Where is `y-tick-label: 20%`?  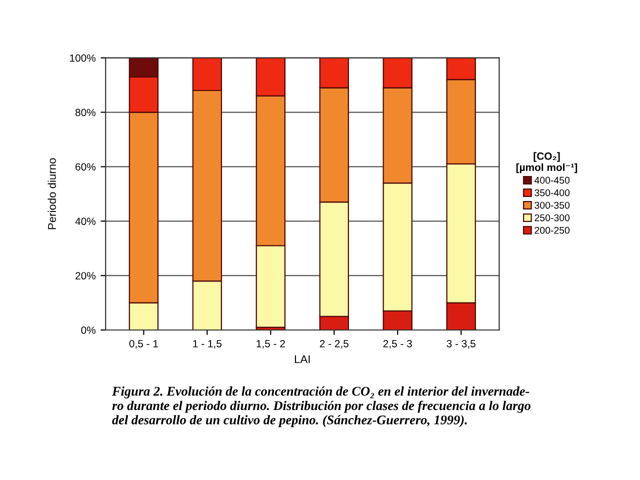 y-tick-label: 20% is located at coordinates (86, 276).